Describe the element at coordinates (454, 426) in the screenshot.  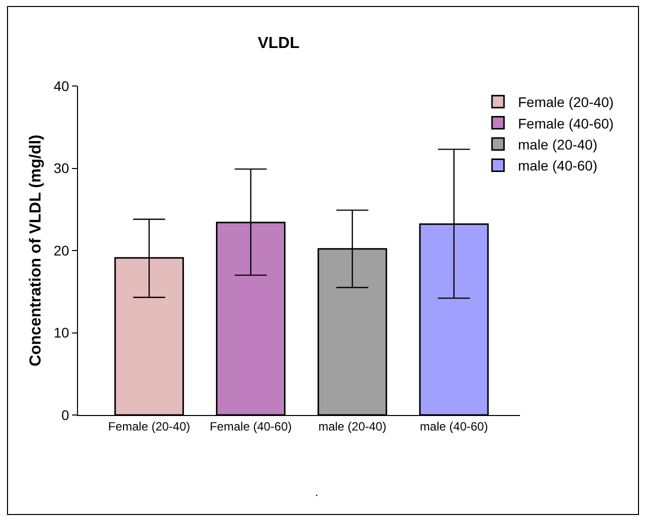
I see `x-tick-label: male (40-60)` at that location.